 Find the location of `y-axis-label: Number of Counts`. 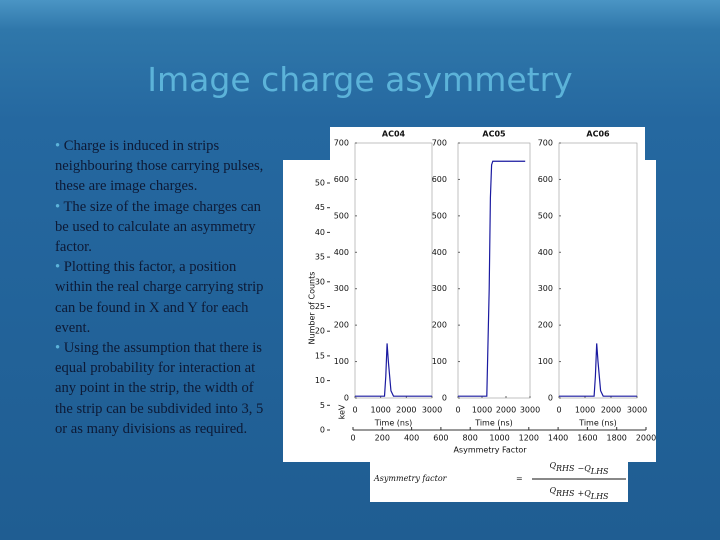

y-axis-label: Number of Counts is located at coordinates (312, 308).